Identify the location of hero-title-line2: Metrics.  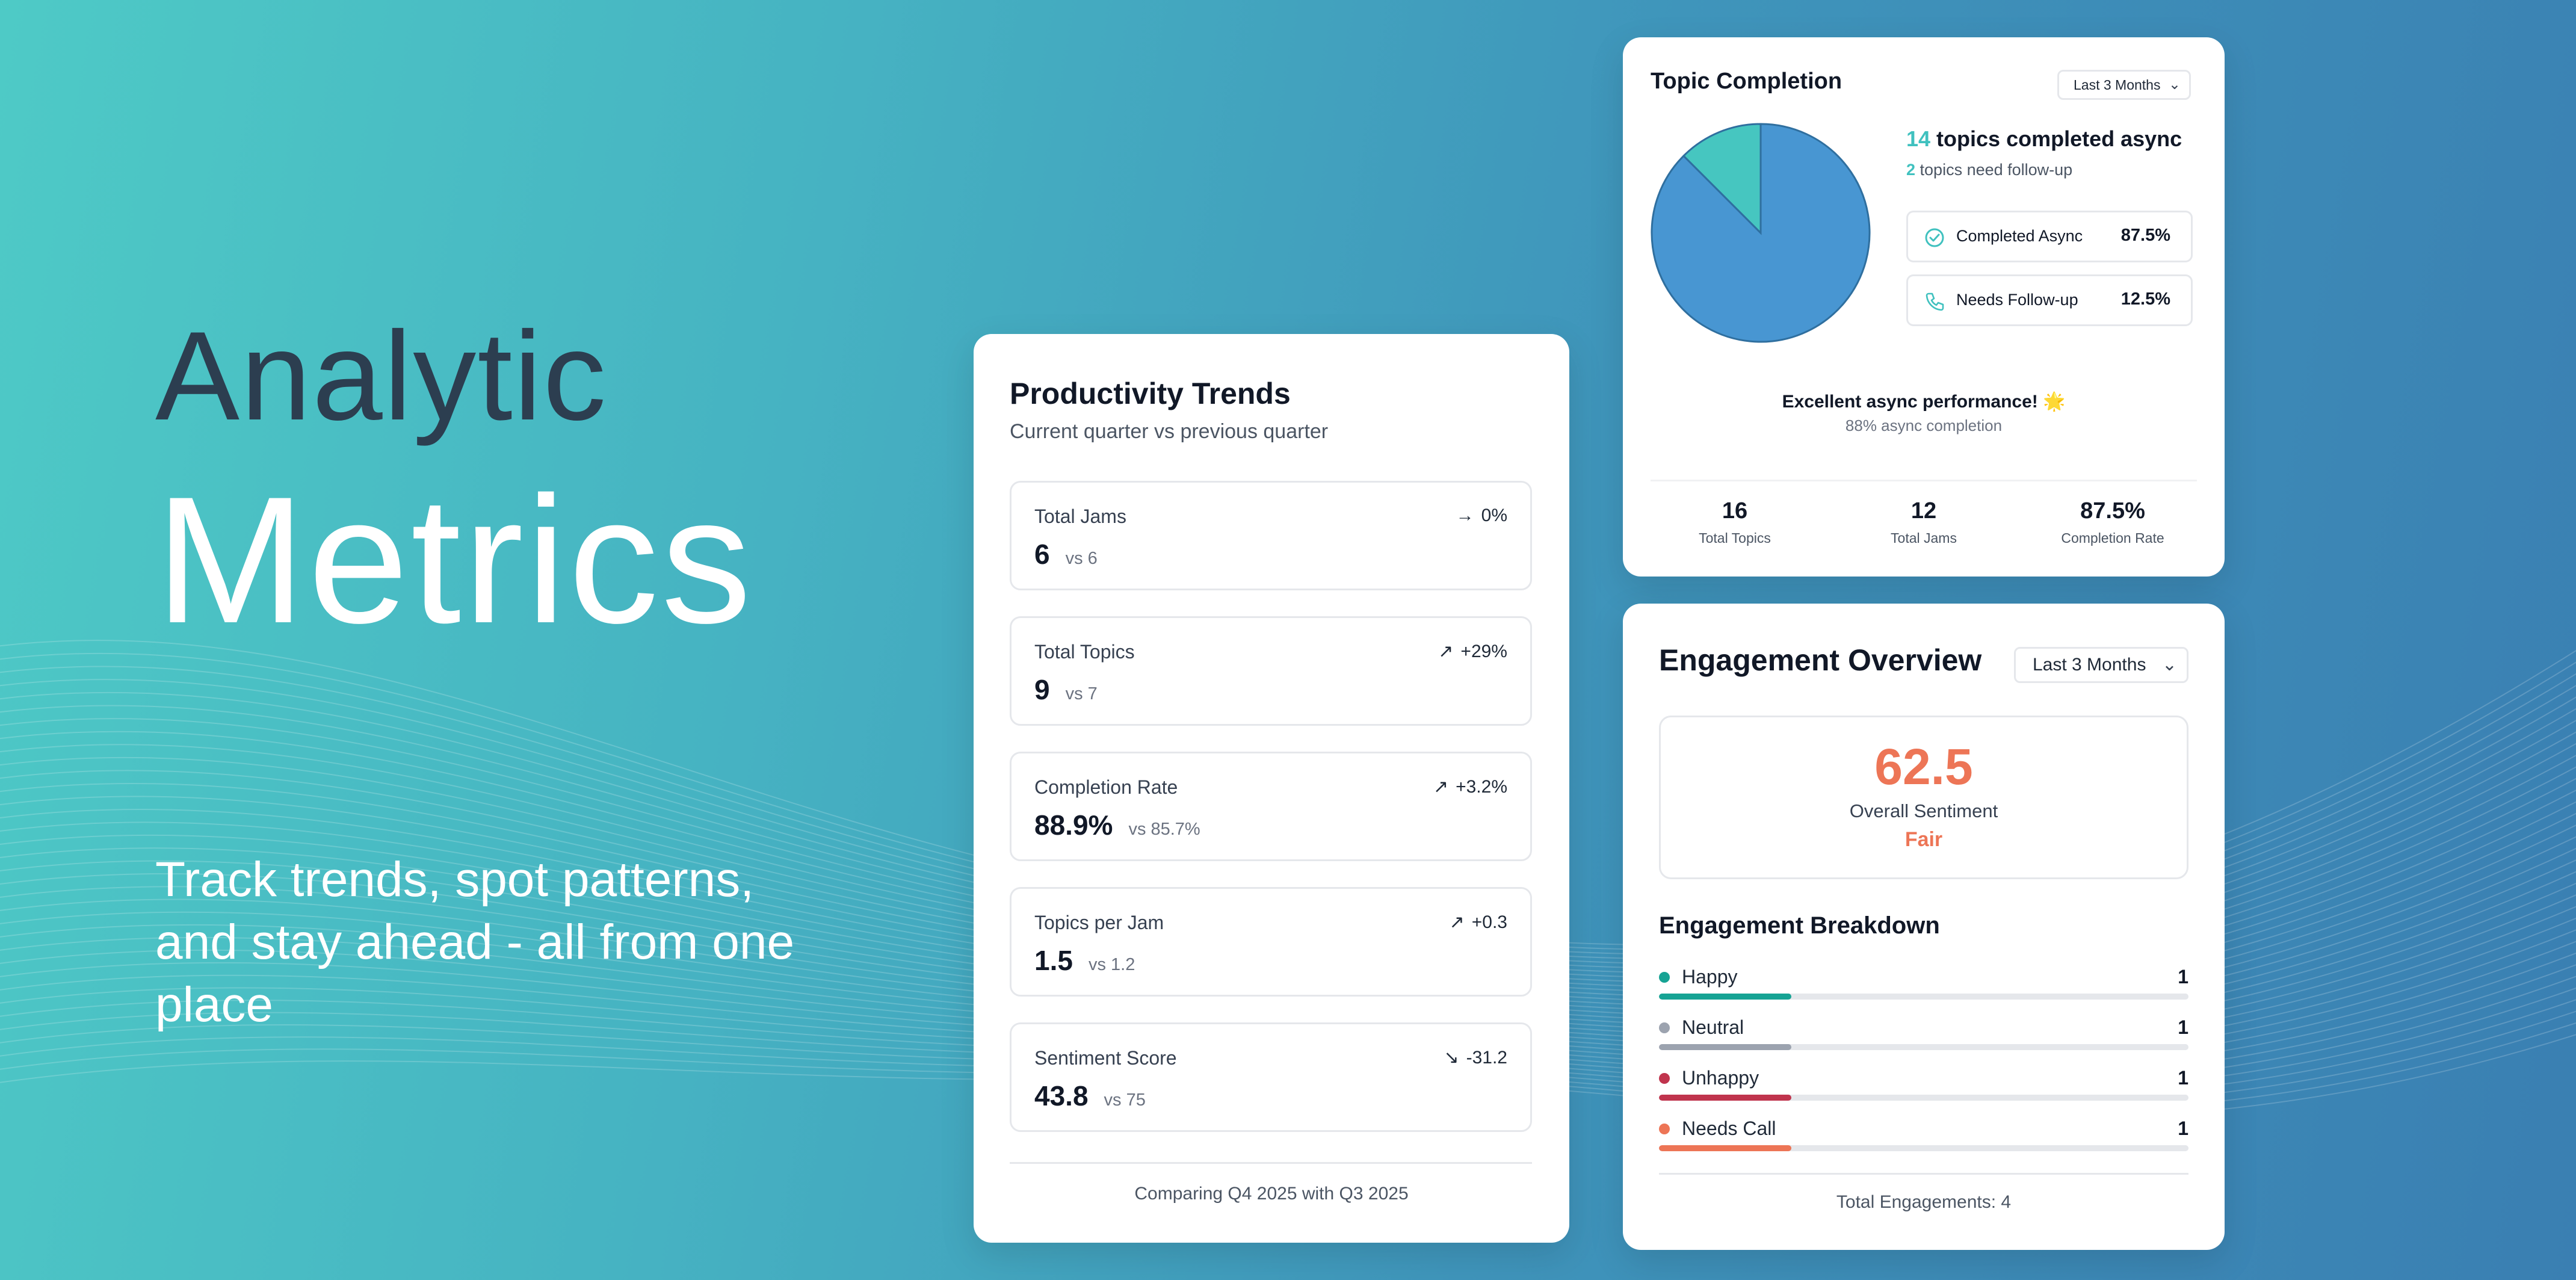
(454, 560).